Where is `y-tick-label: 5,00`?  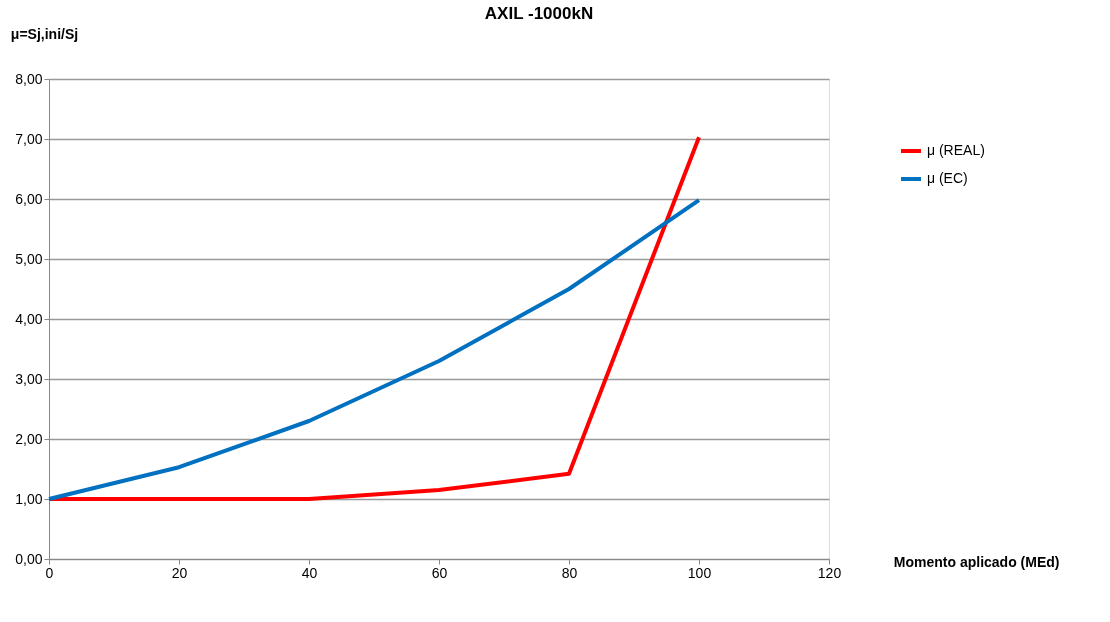
y-tick-label: 5,00 is located at coordinates (29, 258).